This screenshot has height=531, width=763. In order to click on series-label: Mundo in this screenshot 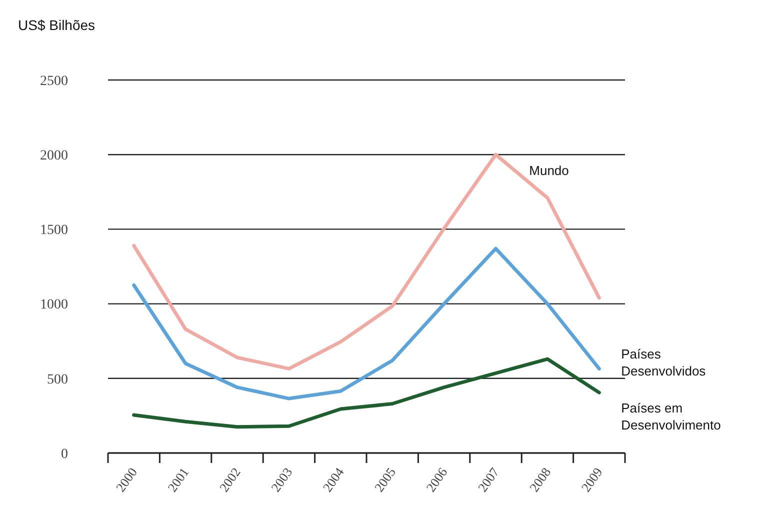, I will do `click(549, 170)`.